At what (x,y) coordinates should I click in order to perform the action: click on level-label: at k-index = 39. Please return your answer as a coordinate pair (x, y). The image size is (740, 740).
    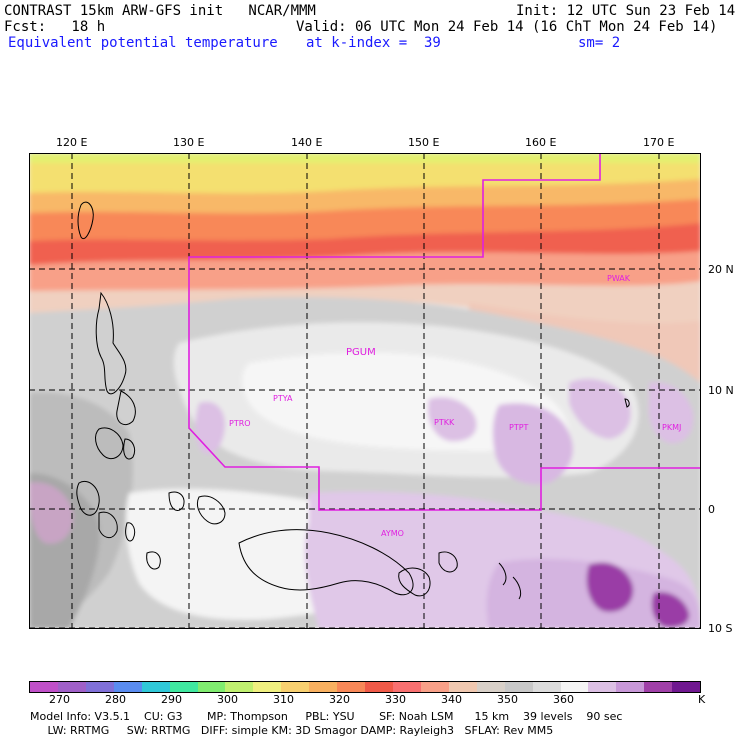
    Looking at the image, I should click on (373, 43).